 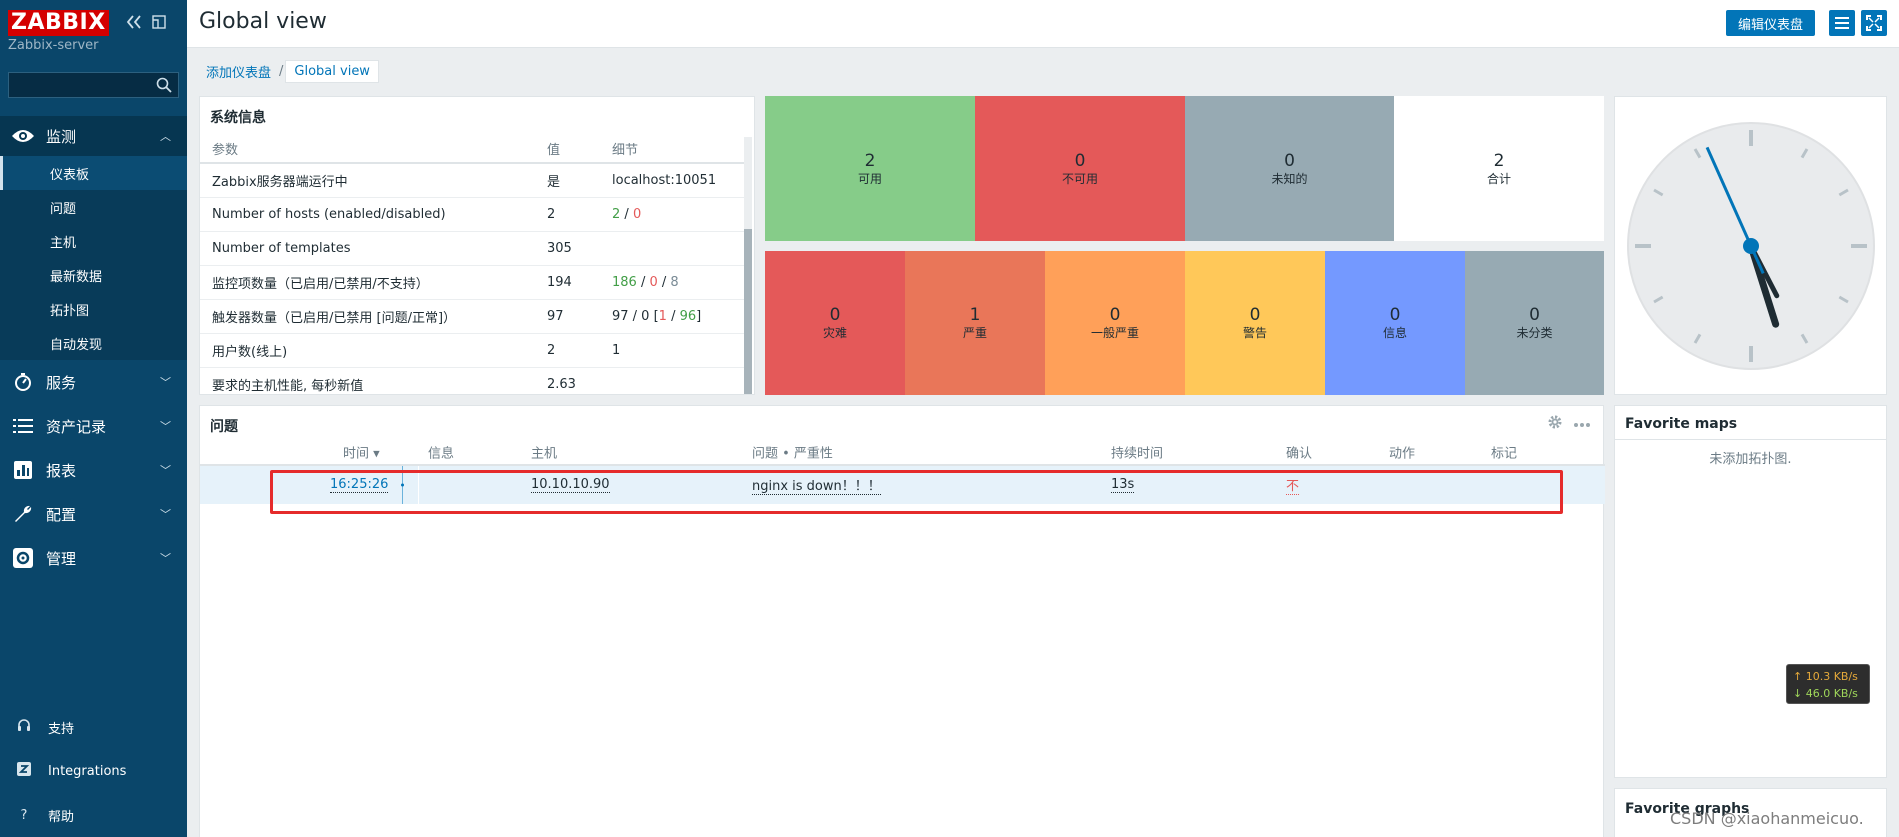 I want to click on menu-item-support: 支持, so click(x=93, y=727).